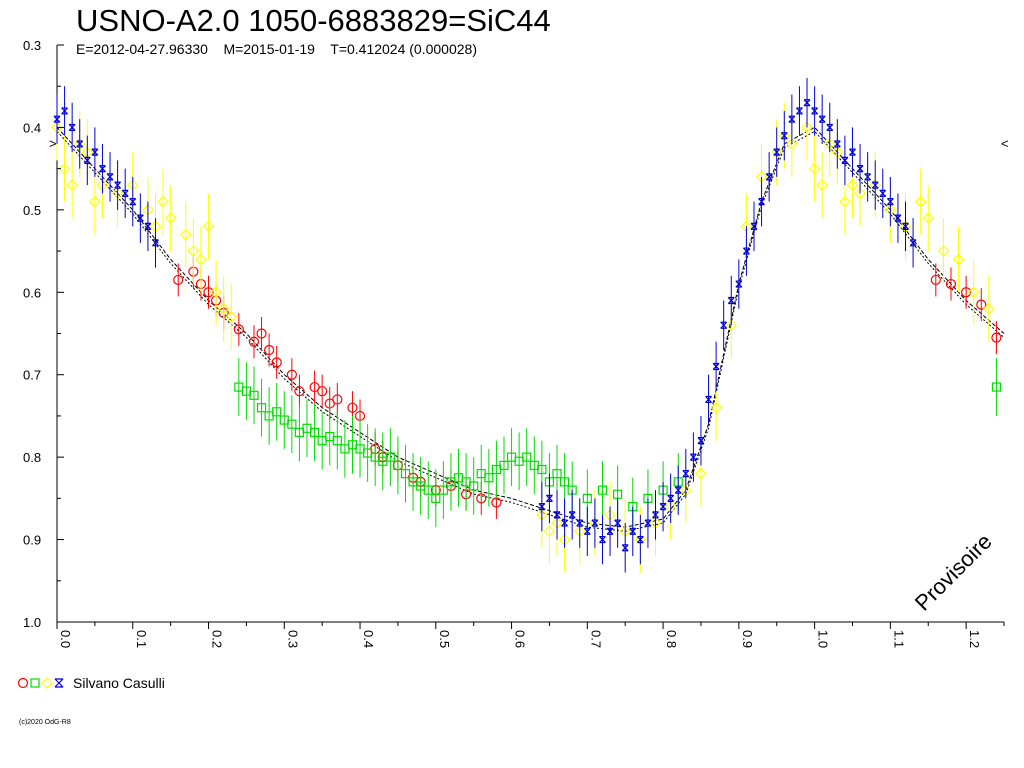  I want to click on legend-green-square-icon, so click(35, 683).